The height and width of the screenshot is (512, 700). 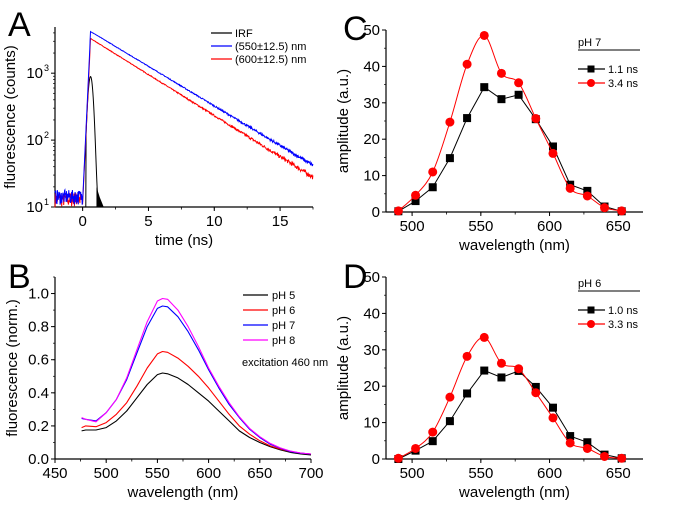 What do you see at coordinates (100, 196) in the screenshot?
I see `irf-tail` at bounding box center [100, 196].